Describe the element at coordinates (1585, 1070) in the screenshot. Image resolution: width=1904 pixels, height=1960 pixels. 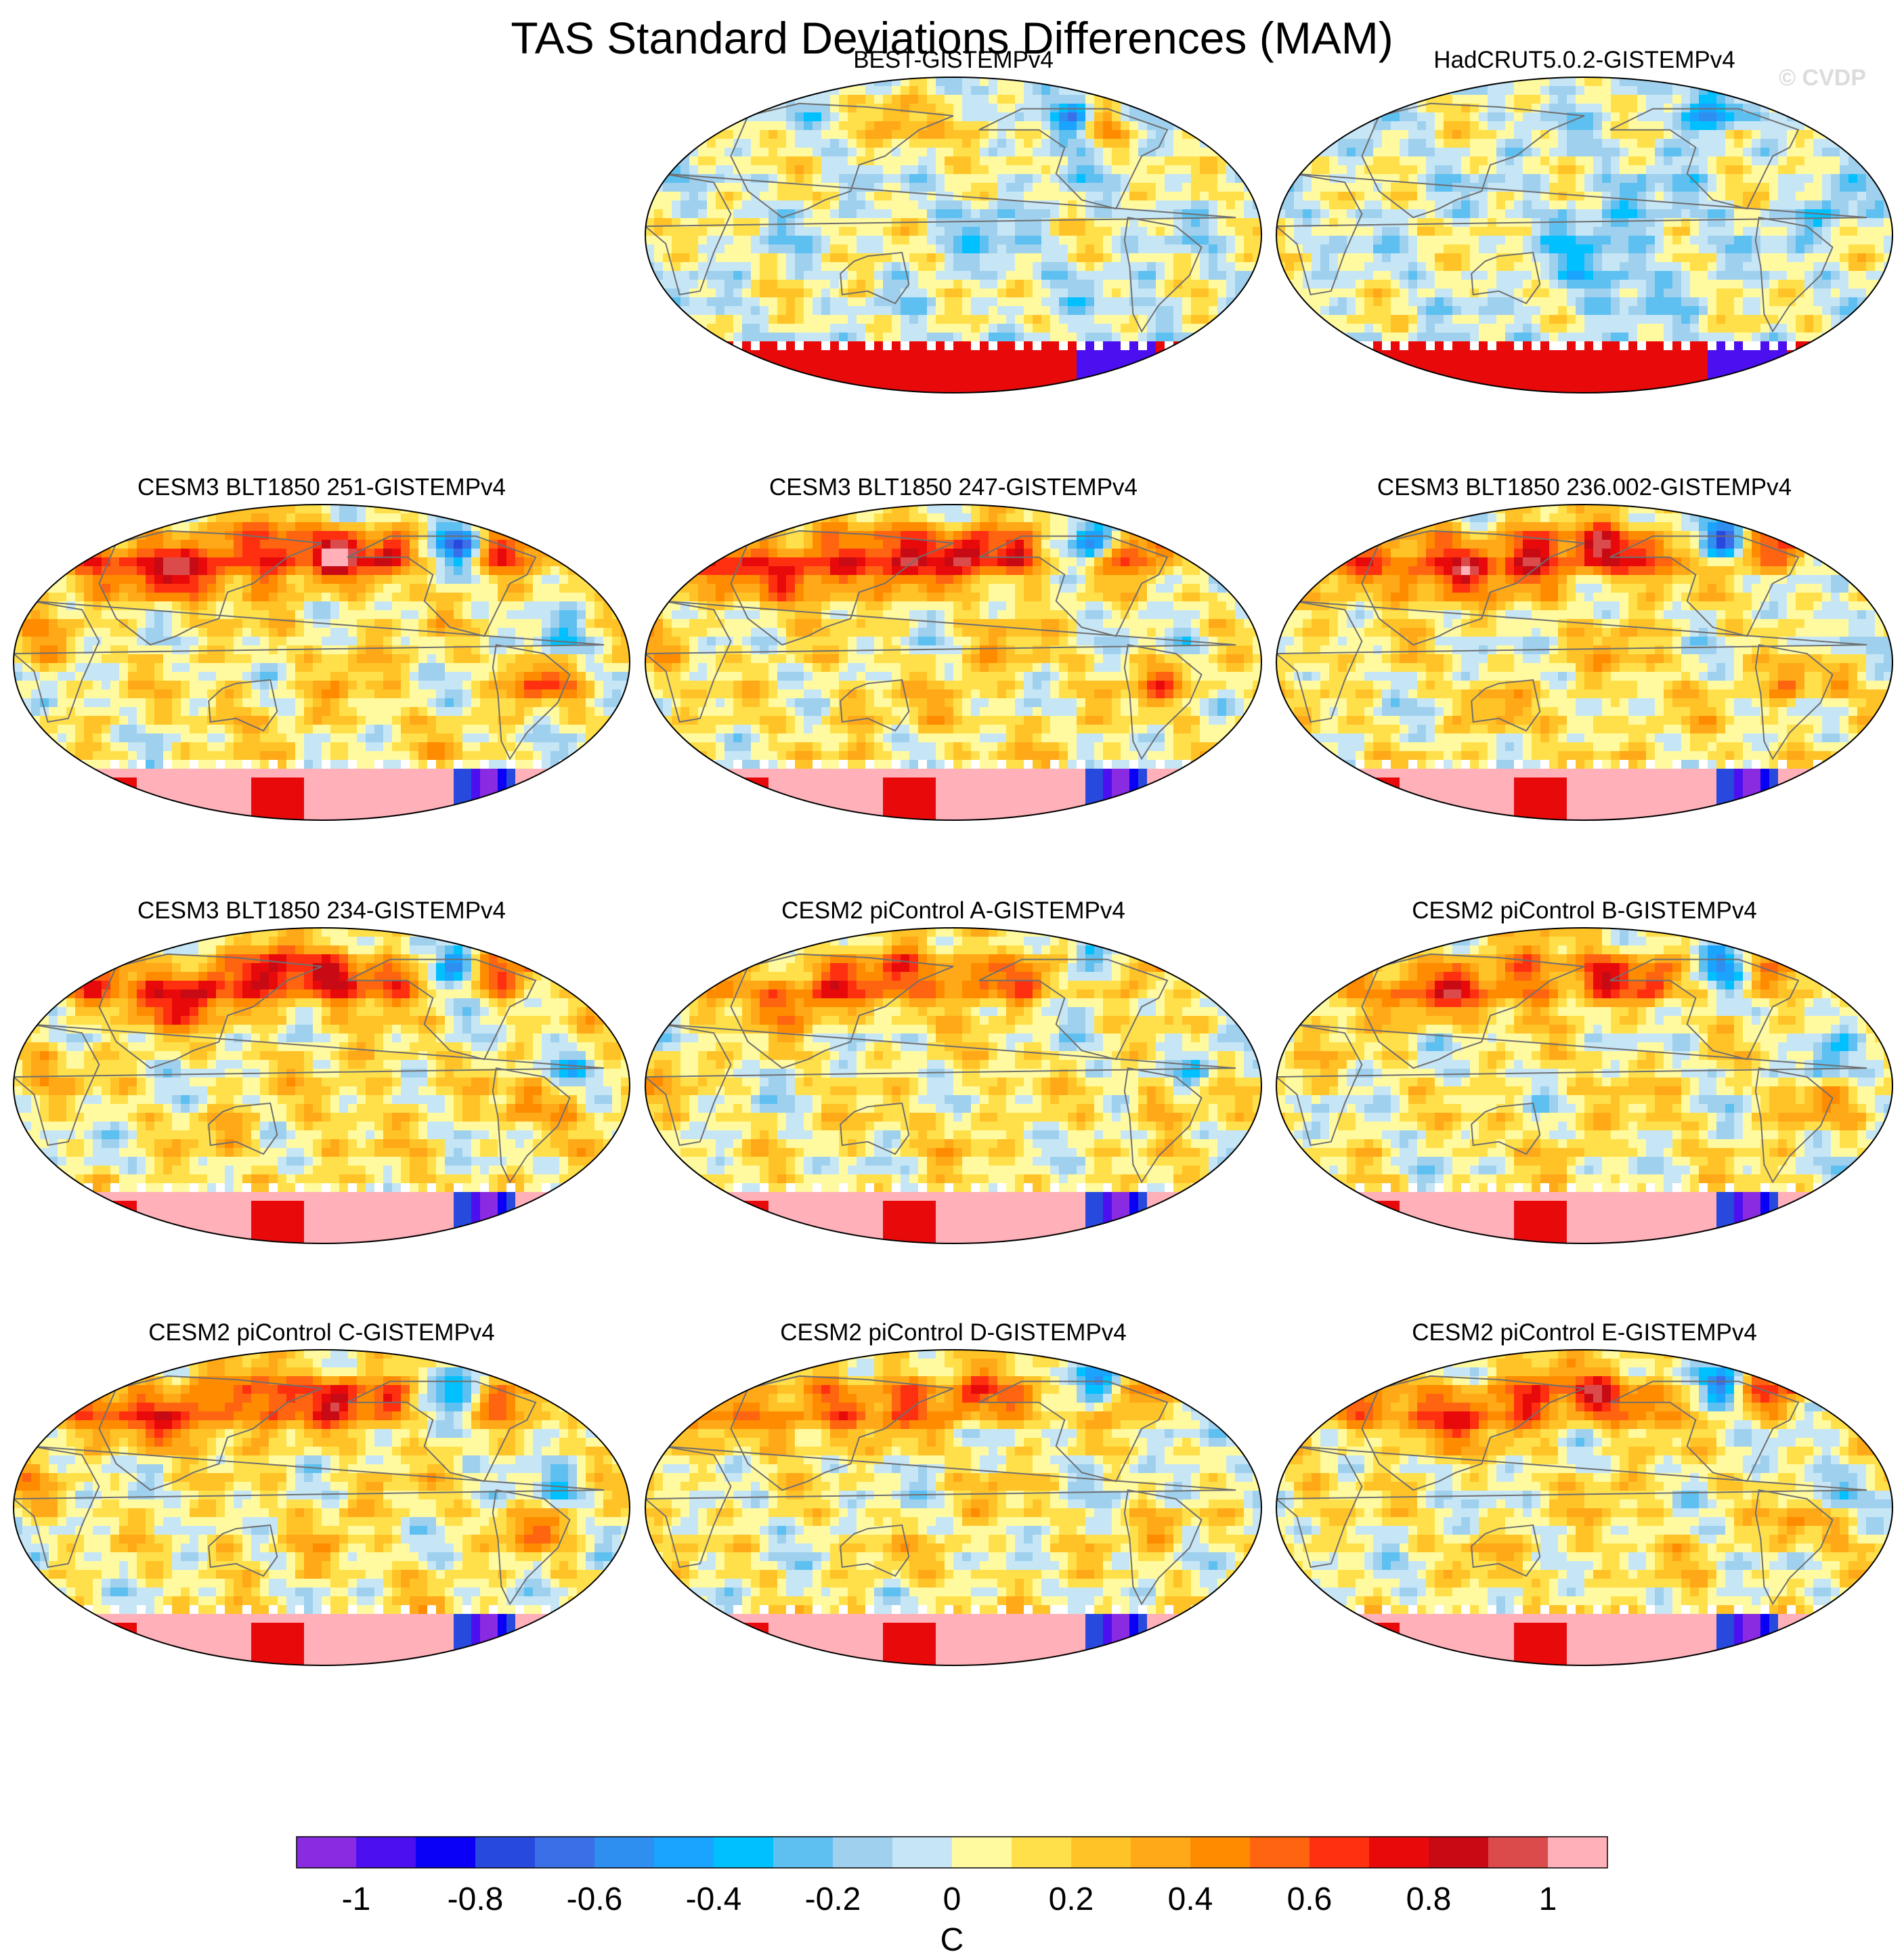
I see `map-panel: CESM2 piControl B-GISTEMPv4` at that location.